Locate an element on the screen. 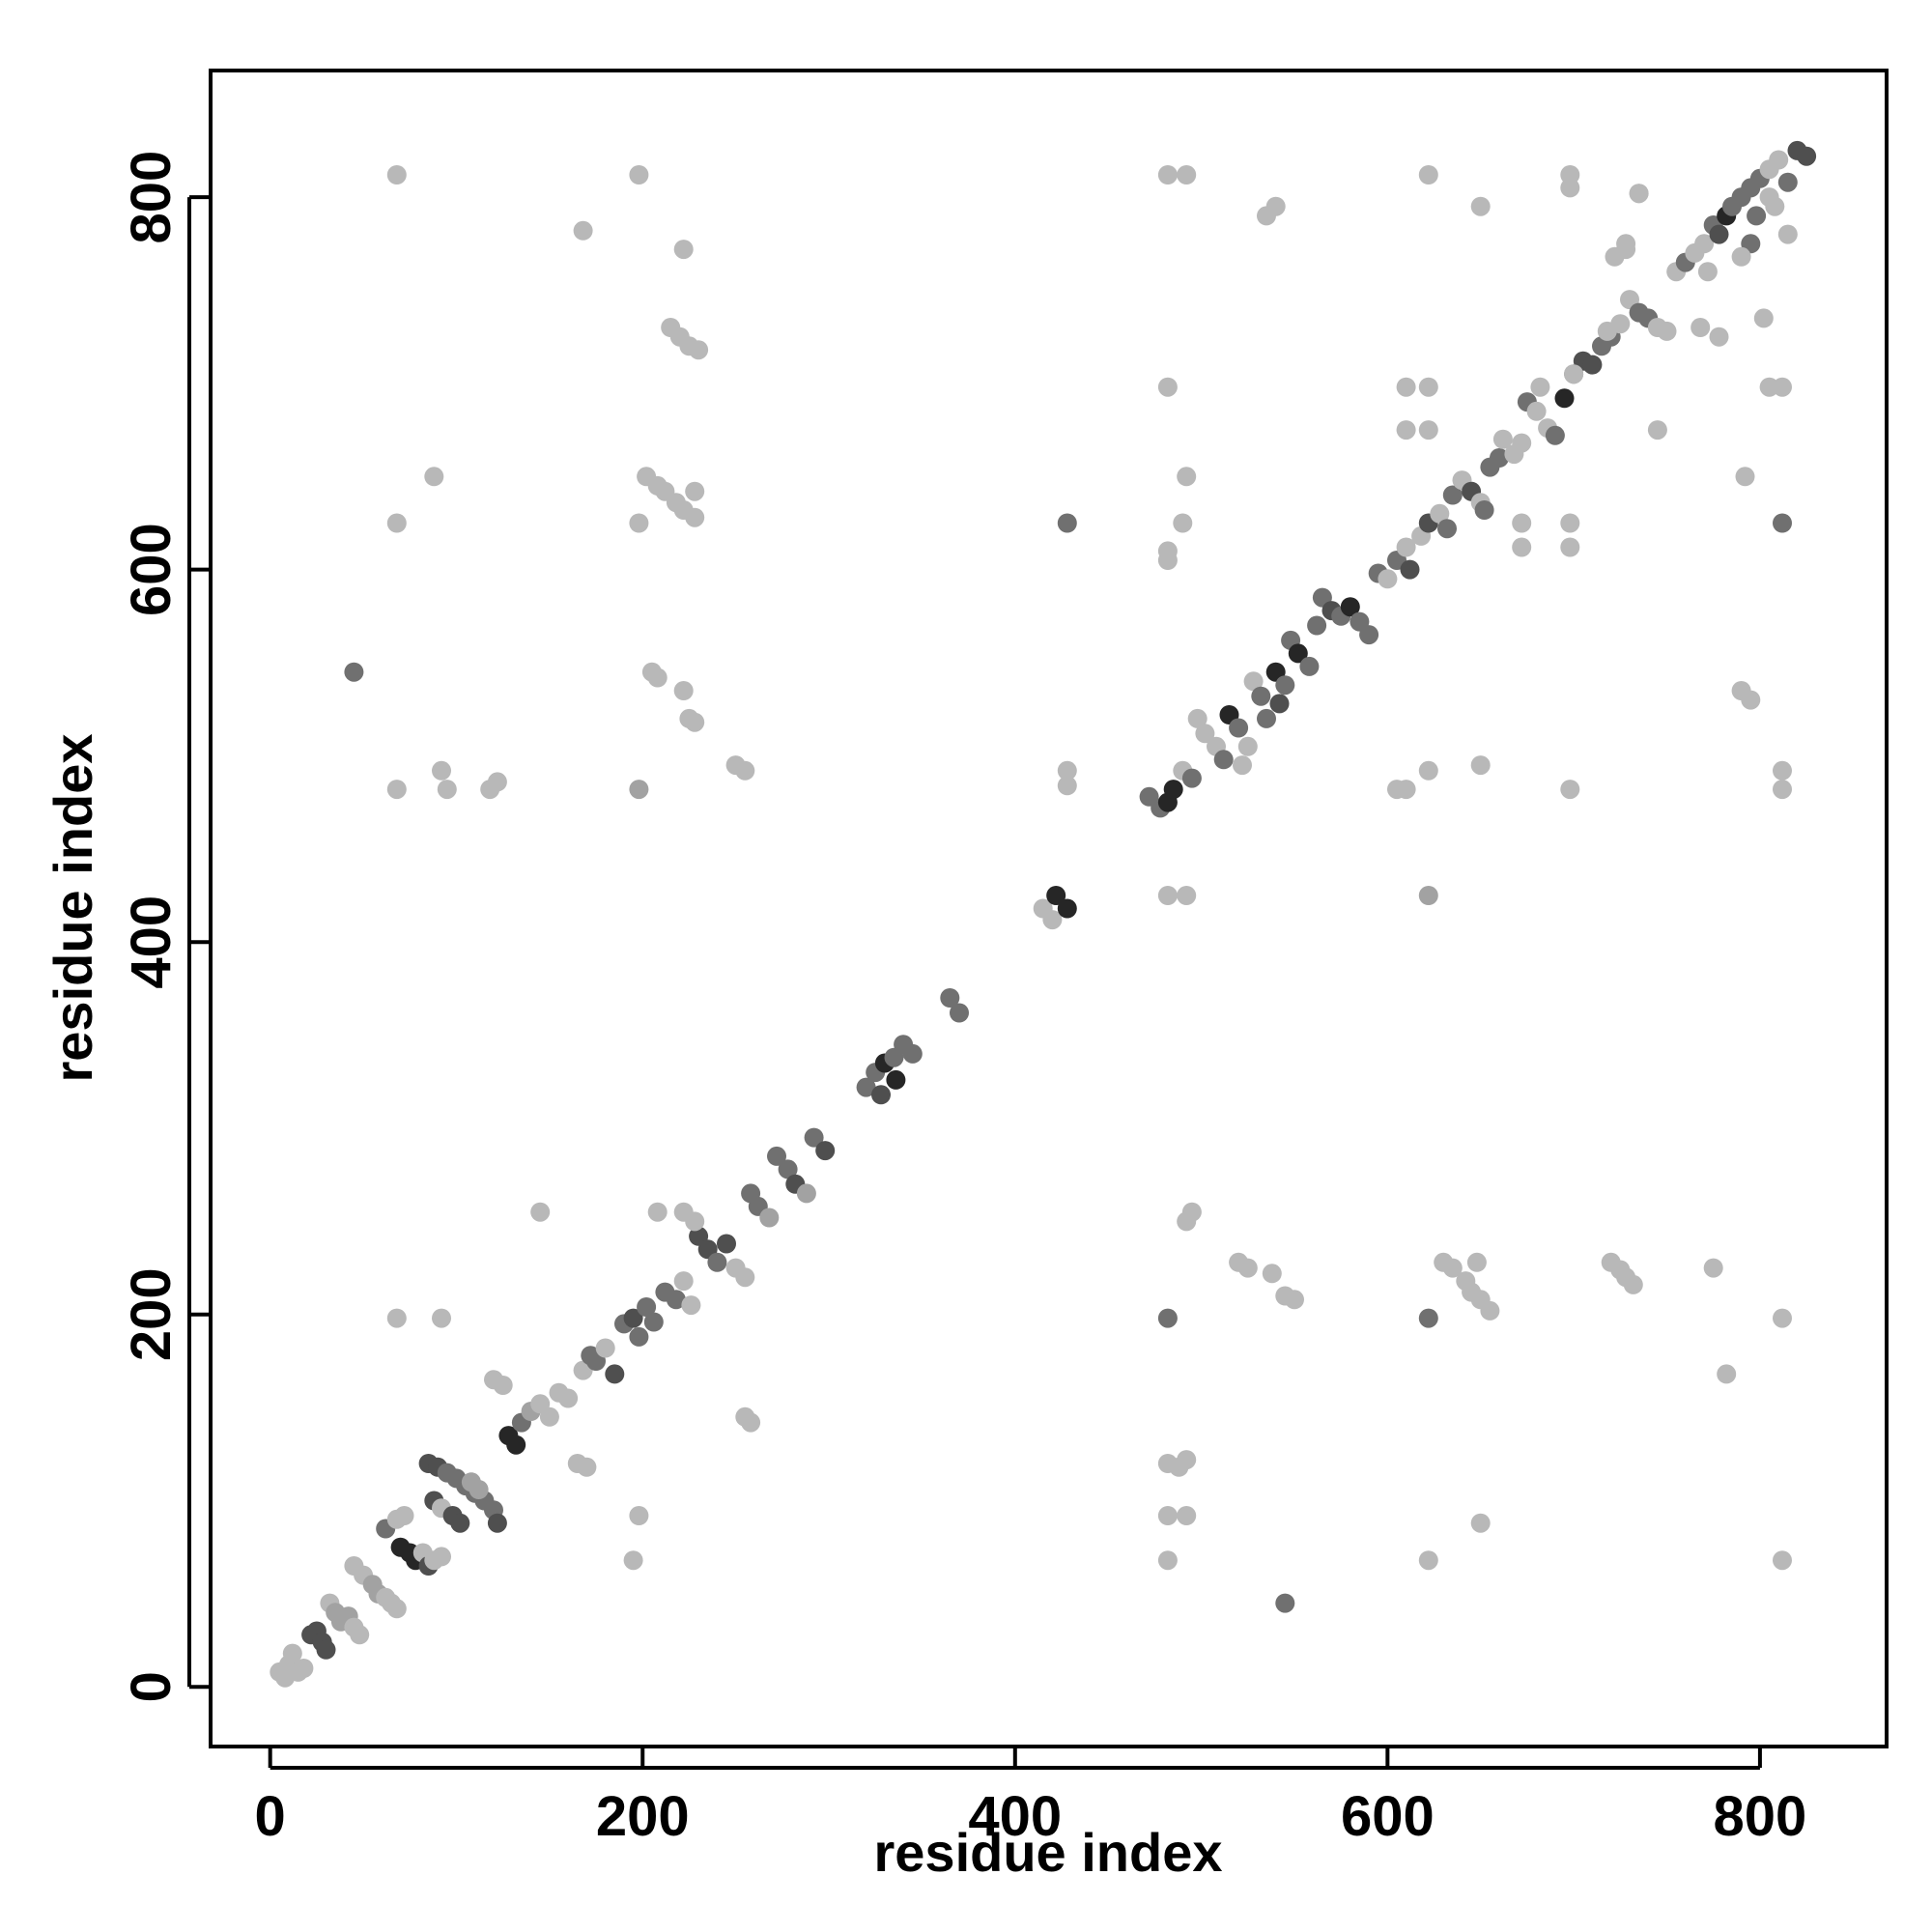 This screenshot has height=1932, width=1932. y-tick-label: 200 is located at coordinates (151, 1314).